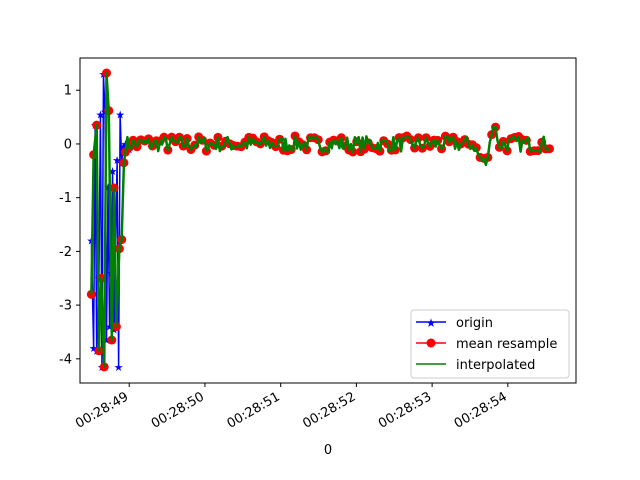 The width and height of the screenshot is (640, 480). What do you see at coordinates (65, 252) in the screenshot?
I see `y-tick-label: -2` at bounding box center [65, 252].